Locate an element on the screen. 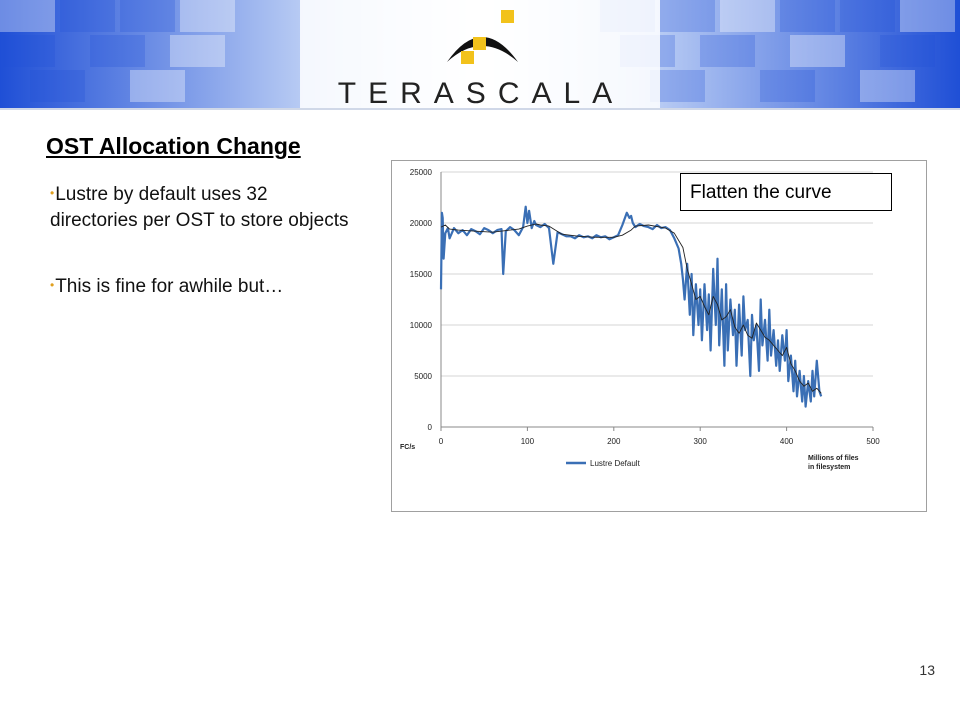  y-axis-label: FC/s is located at coordinates (407, 447).